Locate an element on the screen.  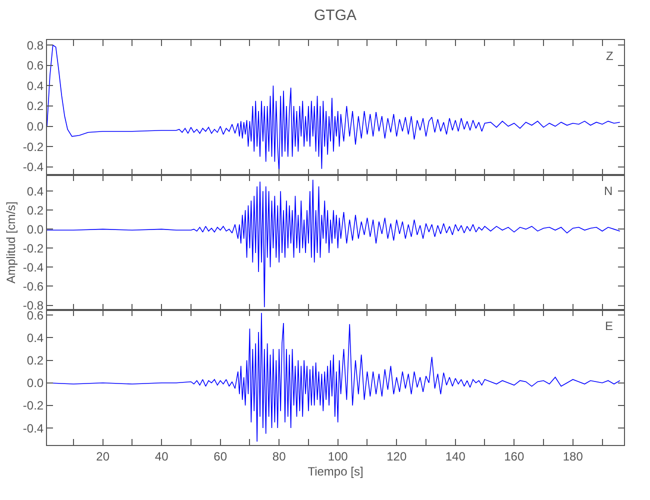
annotation: Z is located at coordinates (610, 56).